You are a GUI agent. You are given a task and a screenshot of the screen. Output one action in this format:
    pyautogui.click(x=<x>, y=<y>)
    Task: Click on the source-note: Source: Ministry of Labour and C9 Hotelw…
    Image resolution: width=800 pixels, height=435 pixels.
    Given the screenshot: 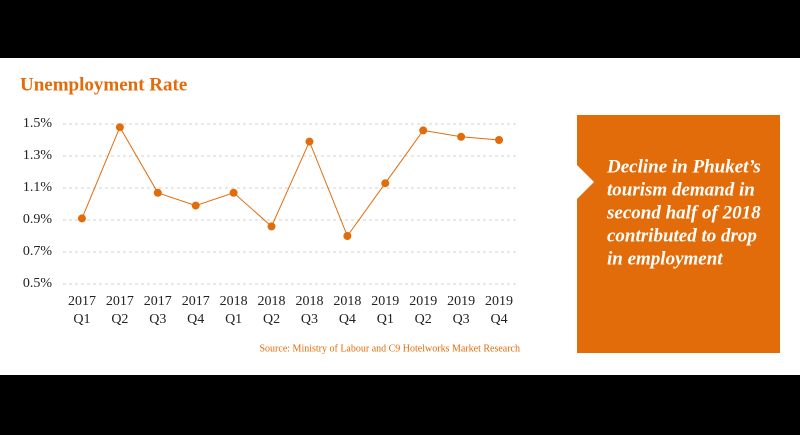 What is the action you would take?
    pyautogui.click(x=390, y=348)
    